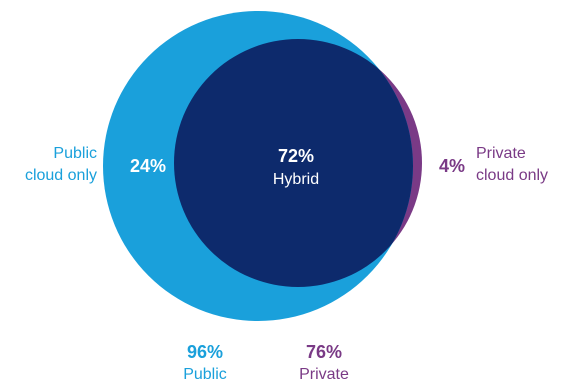 The image size is (565, 380). I want to click on public-total-value: 96%, so click(205, 352).